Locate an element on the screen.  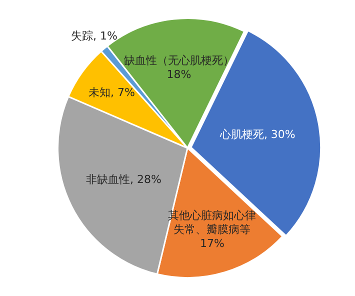
slice-label: 失踪, 1% is located at coordinates (94, 35).